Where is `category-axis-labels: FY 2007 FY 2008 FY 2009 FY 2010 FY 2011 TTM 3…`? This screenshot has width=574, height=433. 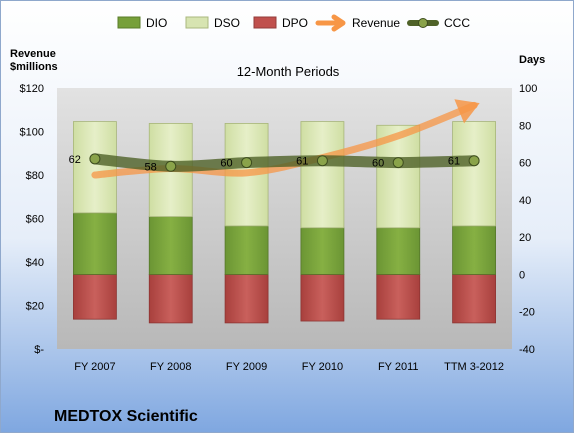
category-axis-labels: FY 2007 FY 2008 FY 2009 FY 2010 FY 2011 TTM 3… is located at coordinates (289, 367).